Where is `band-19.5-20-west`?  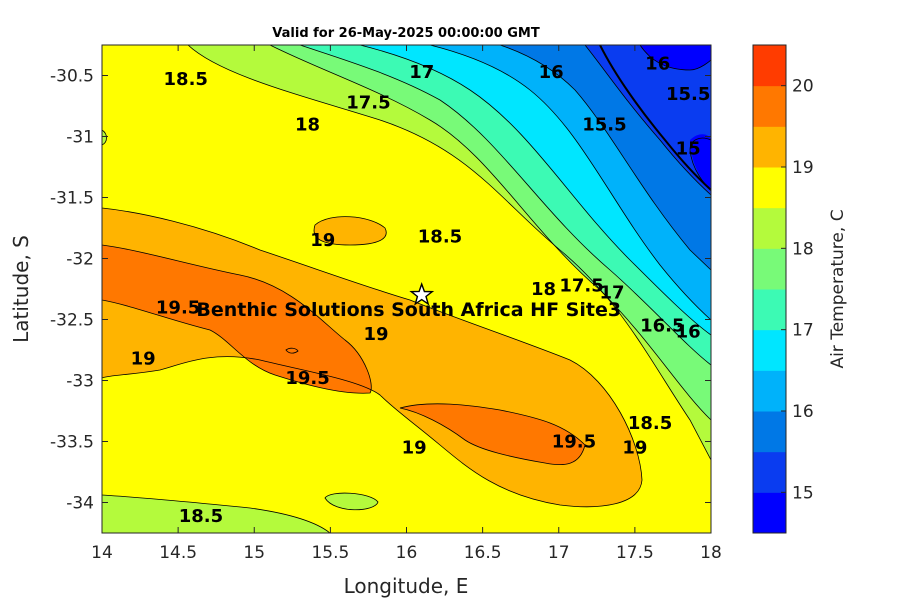 band-19.5-20-west is located at coordinates (237, 319).